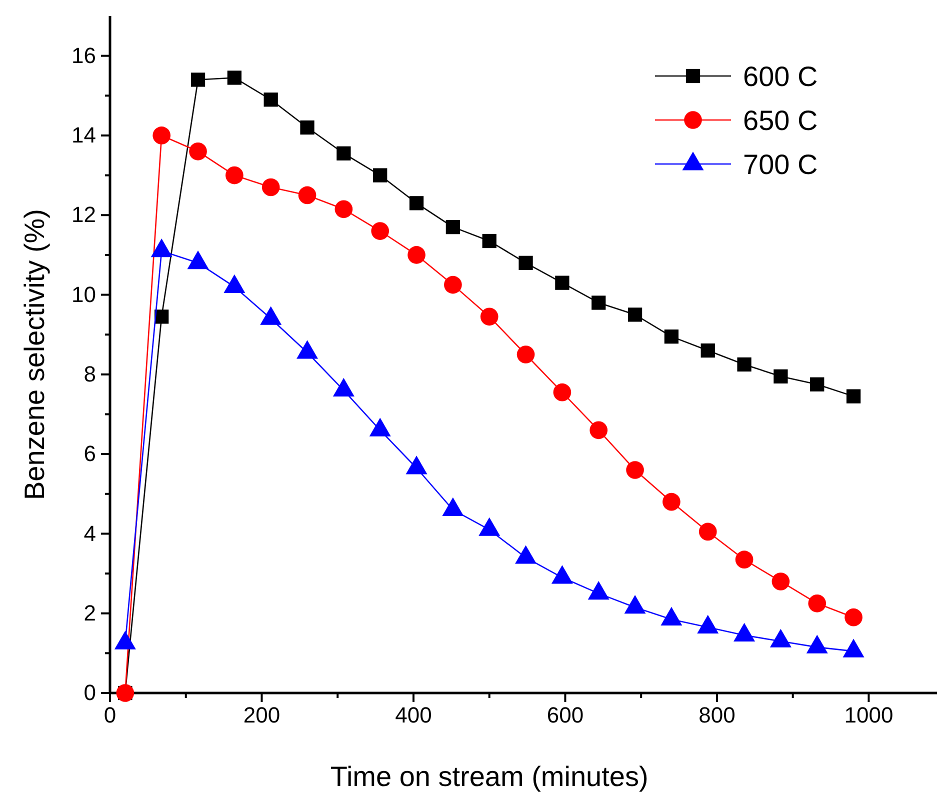  I want to click on x-tick-label: 200, so click(261, 715).